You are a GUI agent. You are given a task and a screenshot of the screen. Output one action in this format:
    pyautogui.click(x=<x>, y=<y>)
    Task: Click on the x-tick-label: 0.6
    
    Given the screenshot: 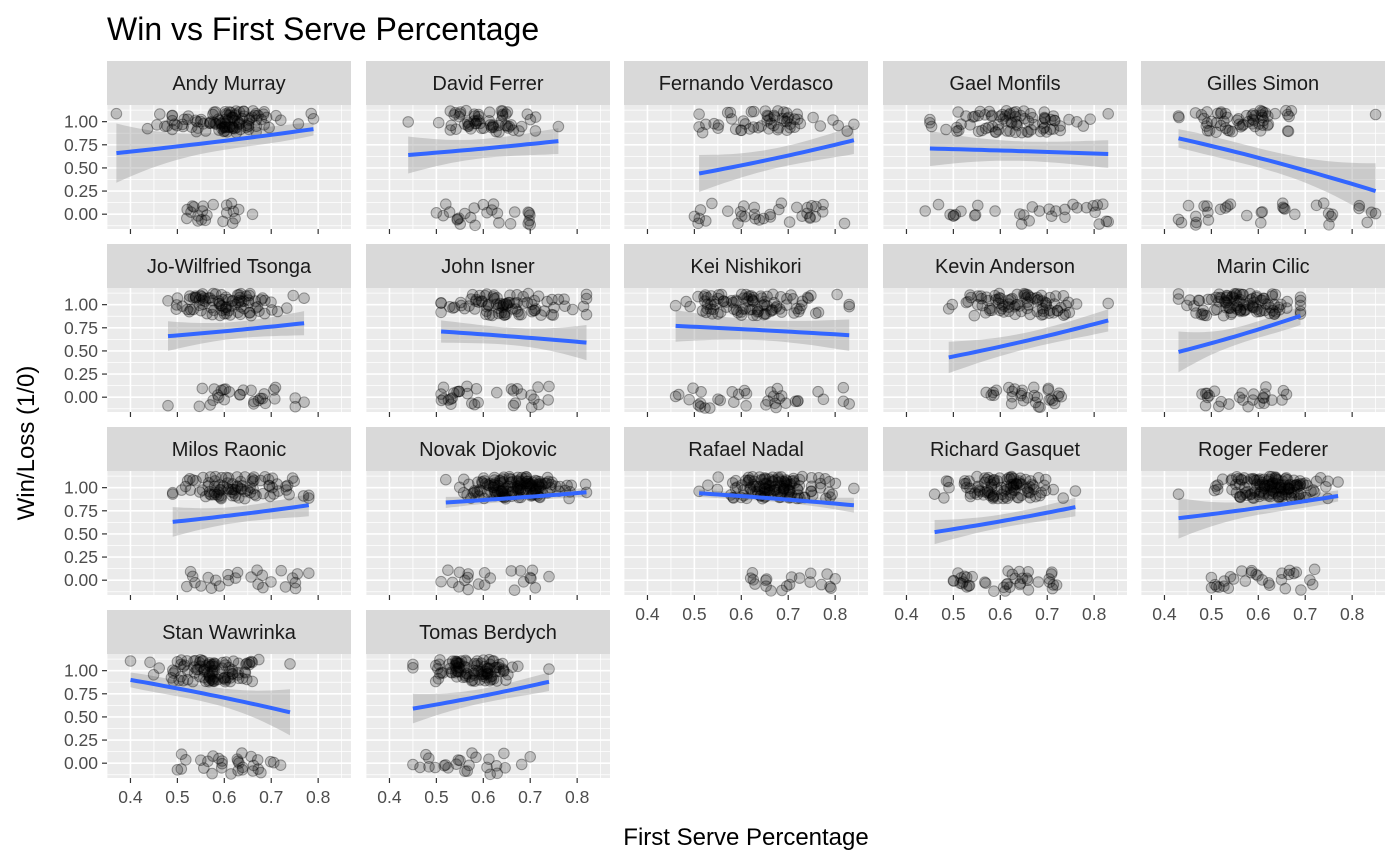 What is the action you would take?
    pyautogui.click(x=1000, y=614)
    